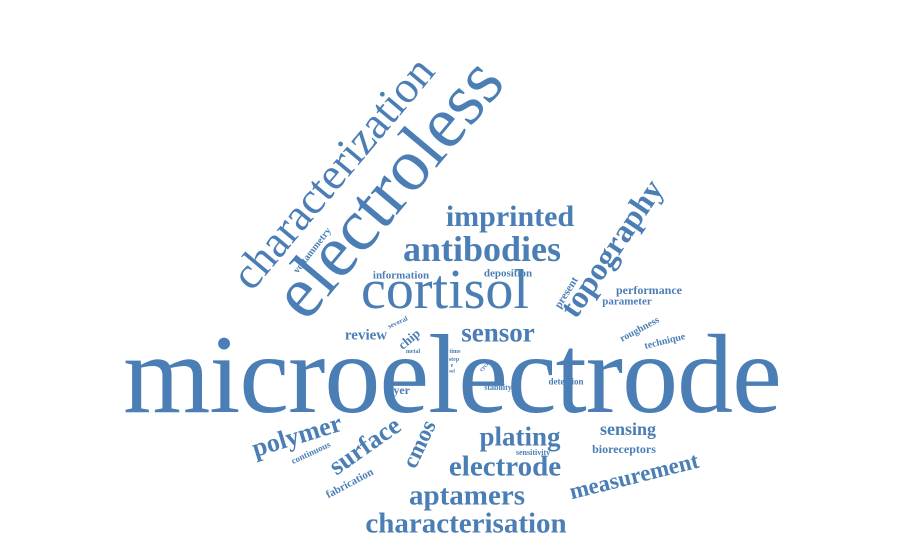  I want to click on word-antibodies: antibodies, so click(482, 249).